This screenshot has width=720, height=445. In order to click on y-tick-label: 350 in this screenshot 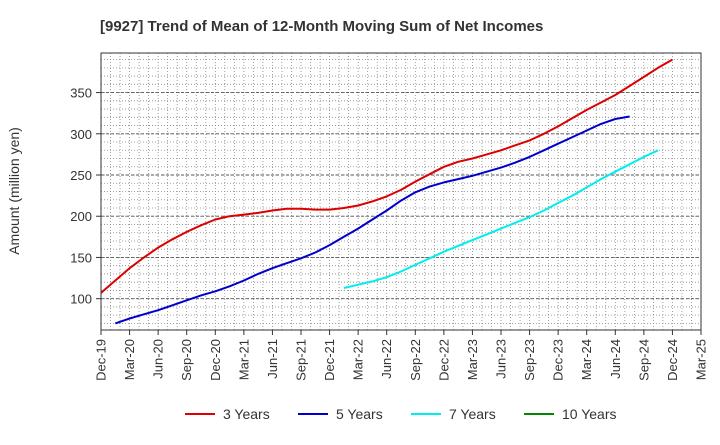, I will do `click(81, 93)`.